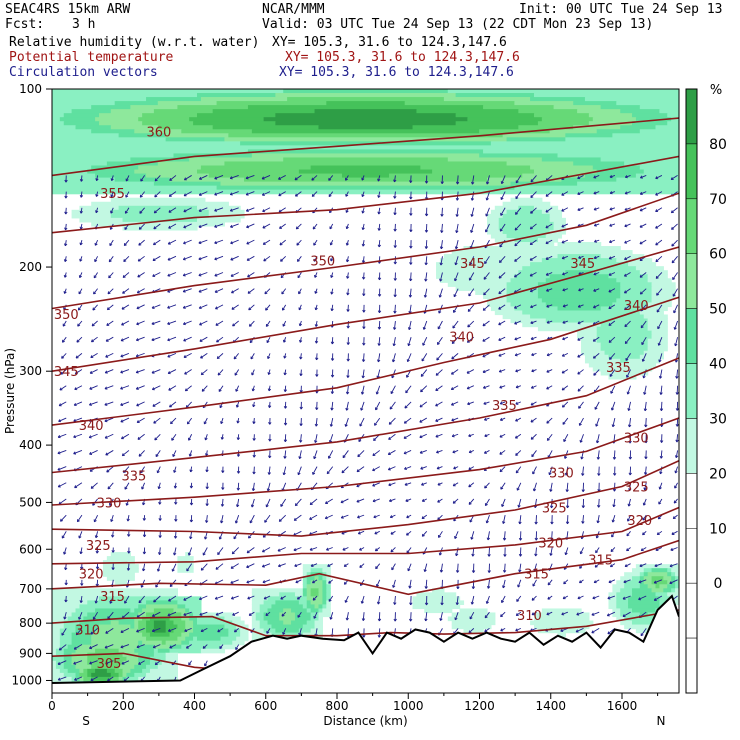 Image resolution: width=740 pixels, height=740 pixels. Describe the element at coordinates (98, 546) in the screenshot. I see `isentrope-label: 325` at that location.